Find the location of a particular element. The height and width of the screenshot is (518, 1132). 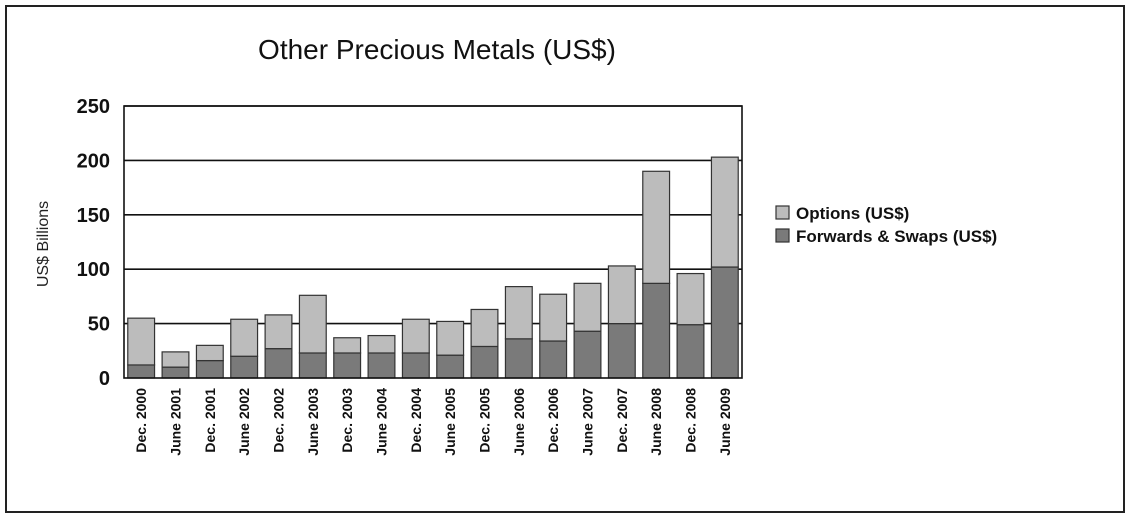

x-tick-label: June 2002 is located at coordinates (244, 422).